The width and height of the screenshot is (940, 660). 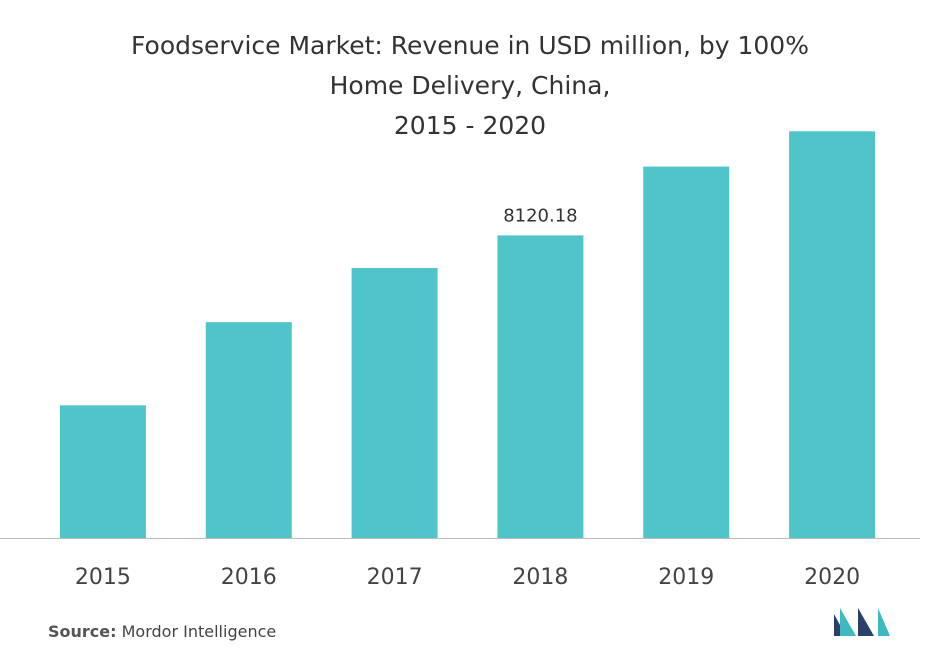 I want to click on bar-2017, so click(x=394, y=402).